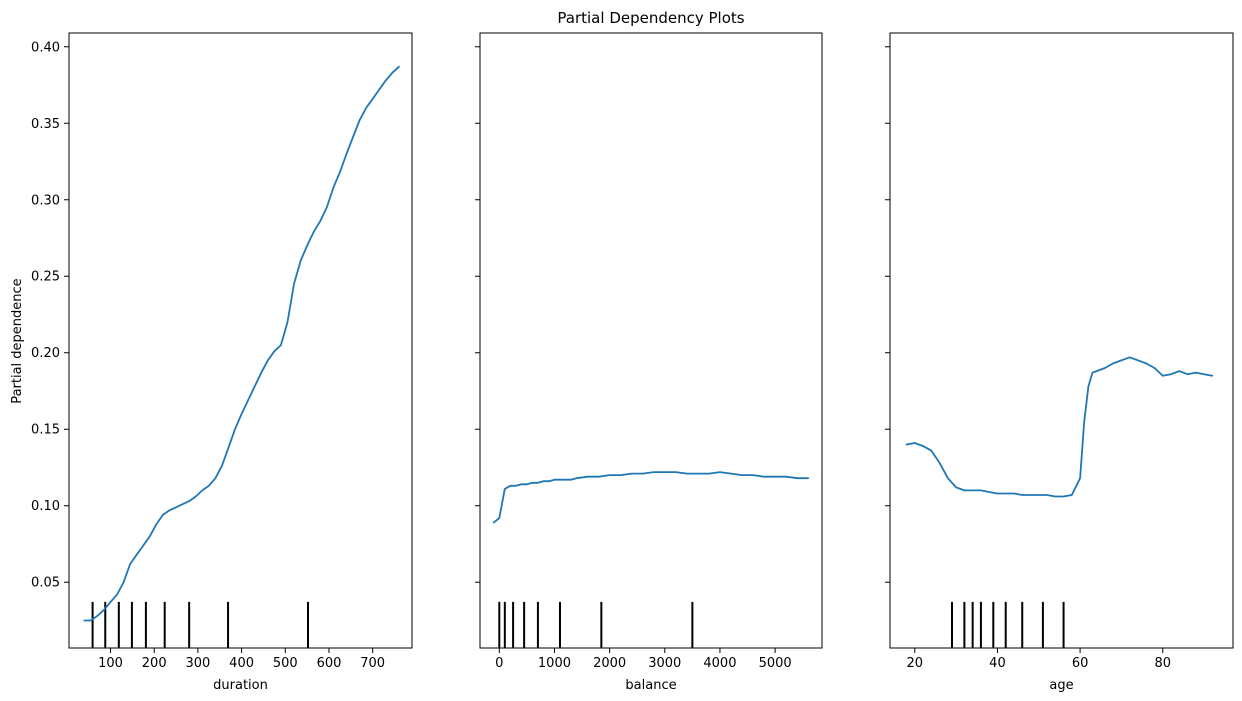 The height and width of the screenshot is (701, 1242). What do you see at coordinates (45, 47) in the screenshot?
I see `y-tick-label: 0.40` at bounding box center [45, 47].